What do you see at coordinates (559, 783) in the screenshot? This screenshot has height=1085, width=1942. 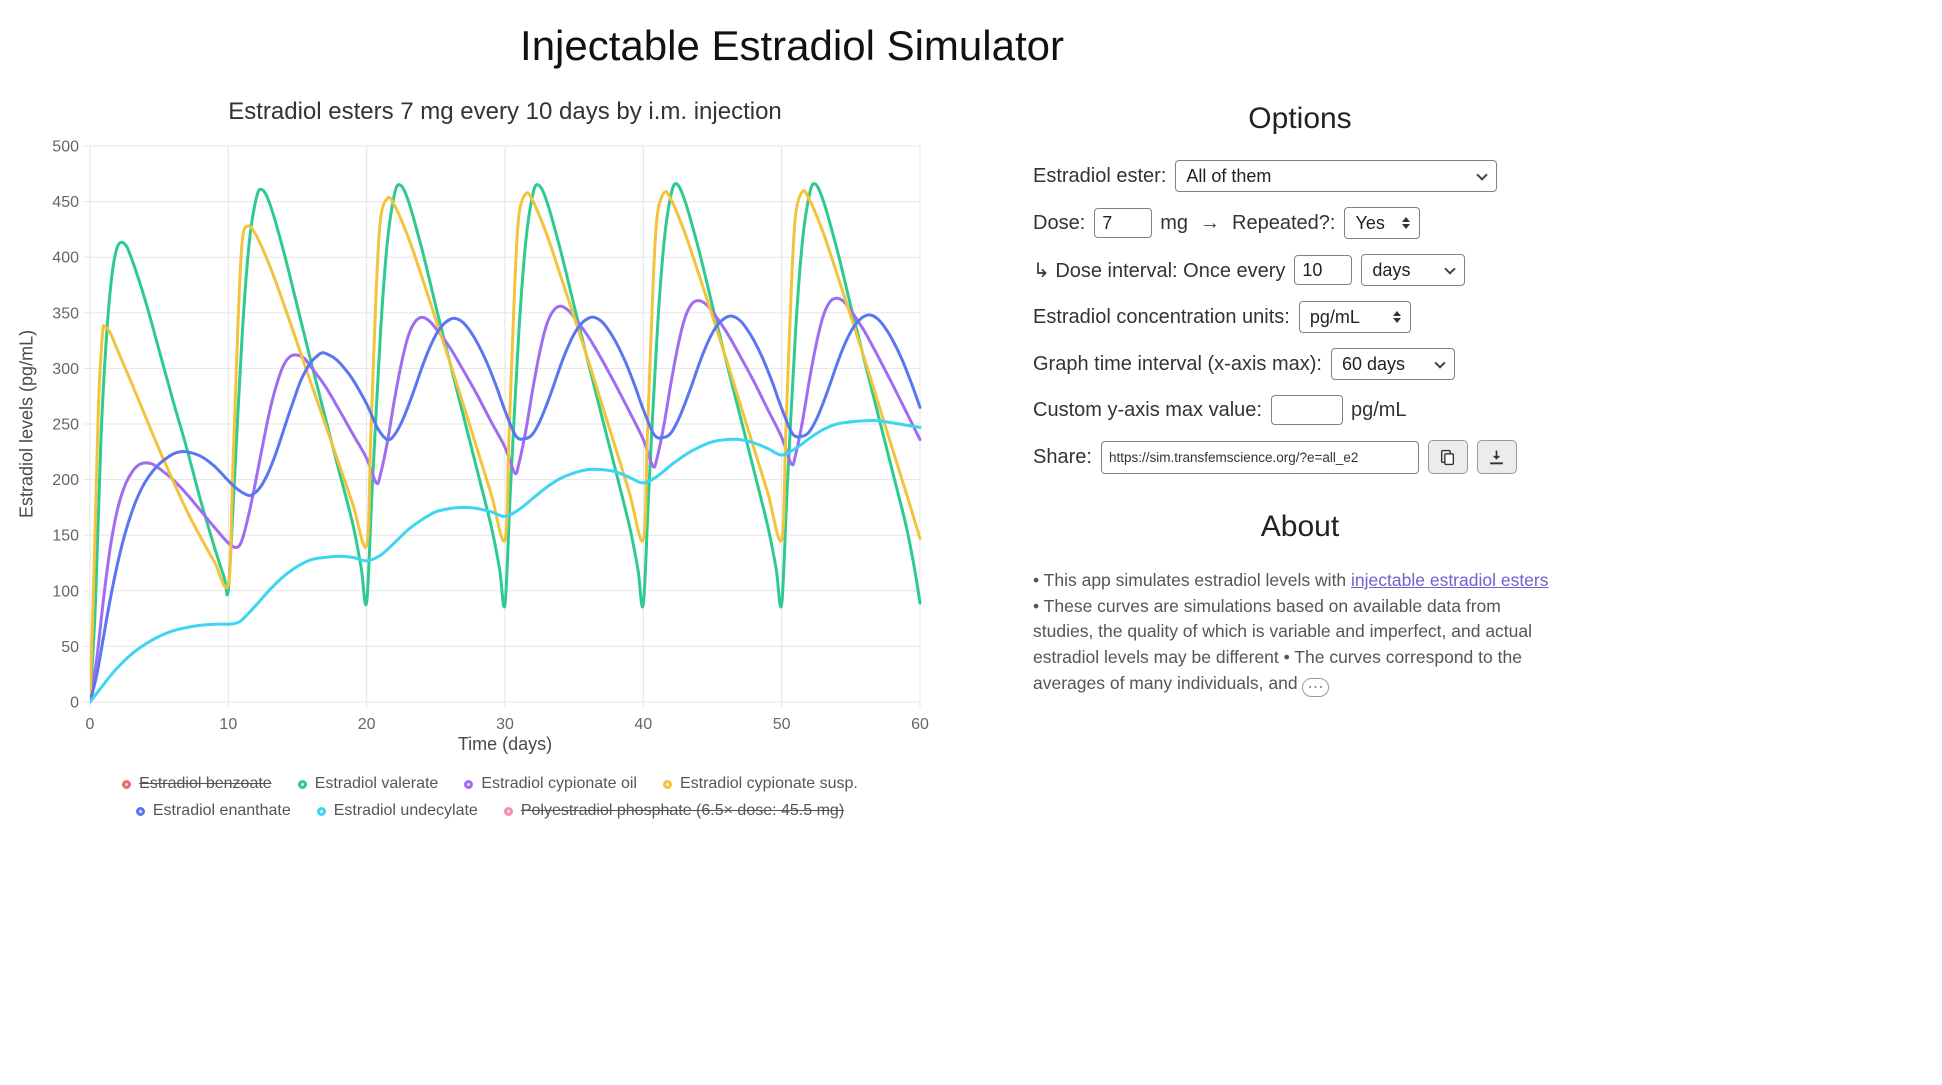 I see `legend-label: Estradiol cypionate oil` at bounding box center [559, 783].